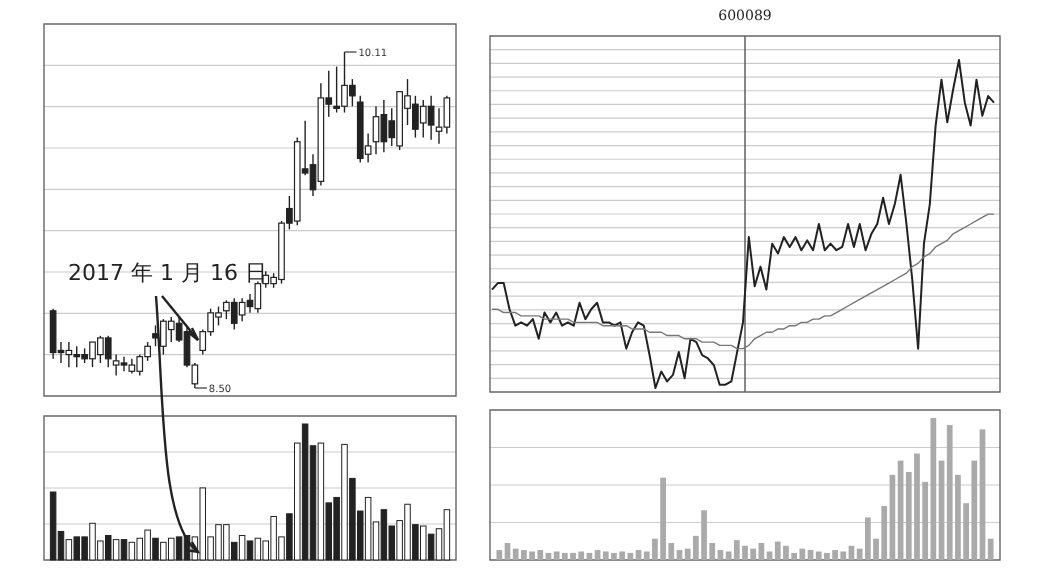  What do you see at coordinates (167, 273) in the screenshot?
I see `annotation: 2017 年 1 月 16 日` at bounding box center [167, 273].